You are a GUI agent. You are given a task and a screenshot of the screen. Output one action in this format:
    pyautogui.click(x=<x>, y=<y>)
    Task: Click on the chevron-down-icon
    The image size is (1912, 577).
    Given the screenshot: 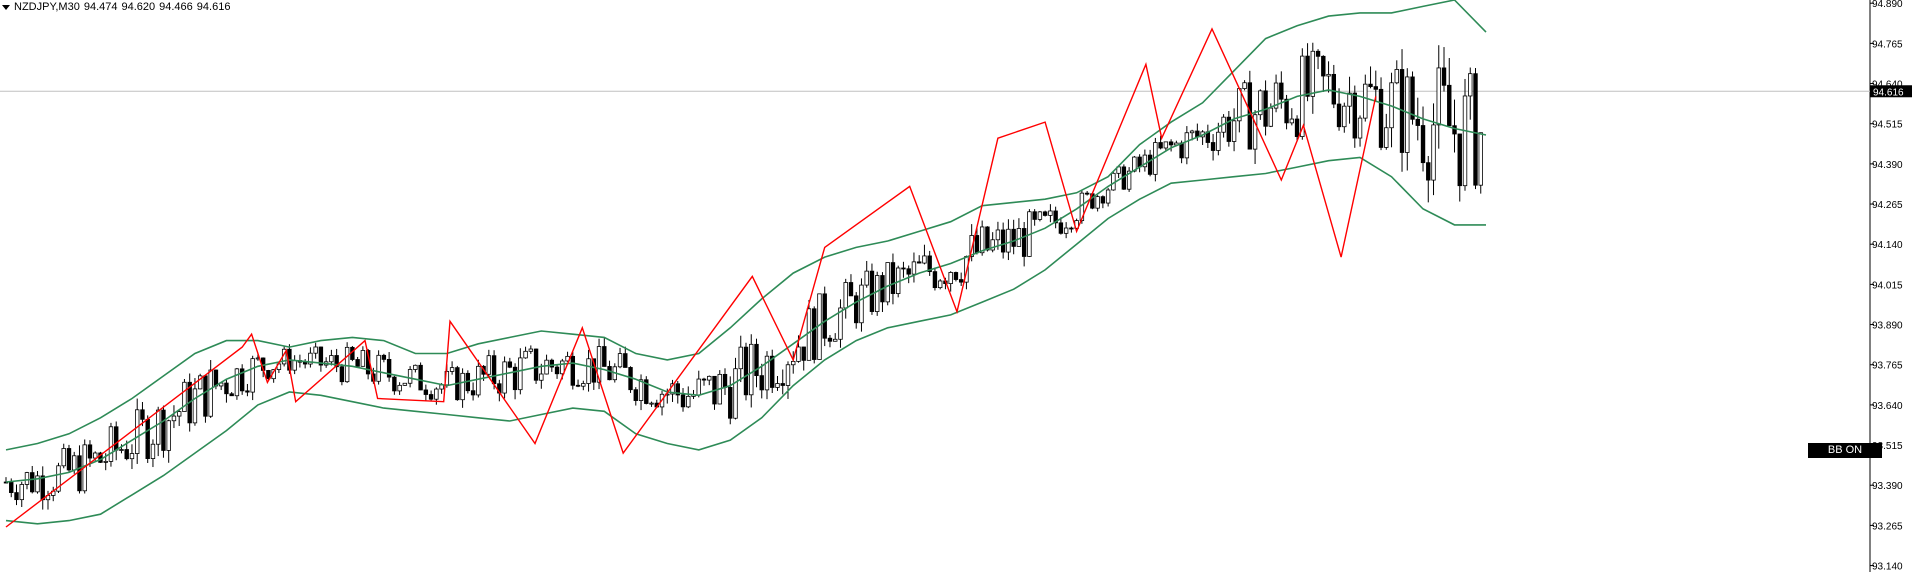 What is the action you would take?
    pyautogui.click(x=6, y=7)
    